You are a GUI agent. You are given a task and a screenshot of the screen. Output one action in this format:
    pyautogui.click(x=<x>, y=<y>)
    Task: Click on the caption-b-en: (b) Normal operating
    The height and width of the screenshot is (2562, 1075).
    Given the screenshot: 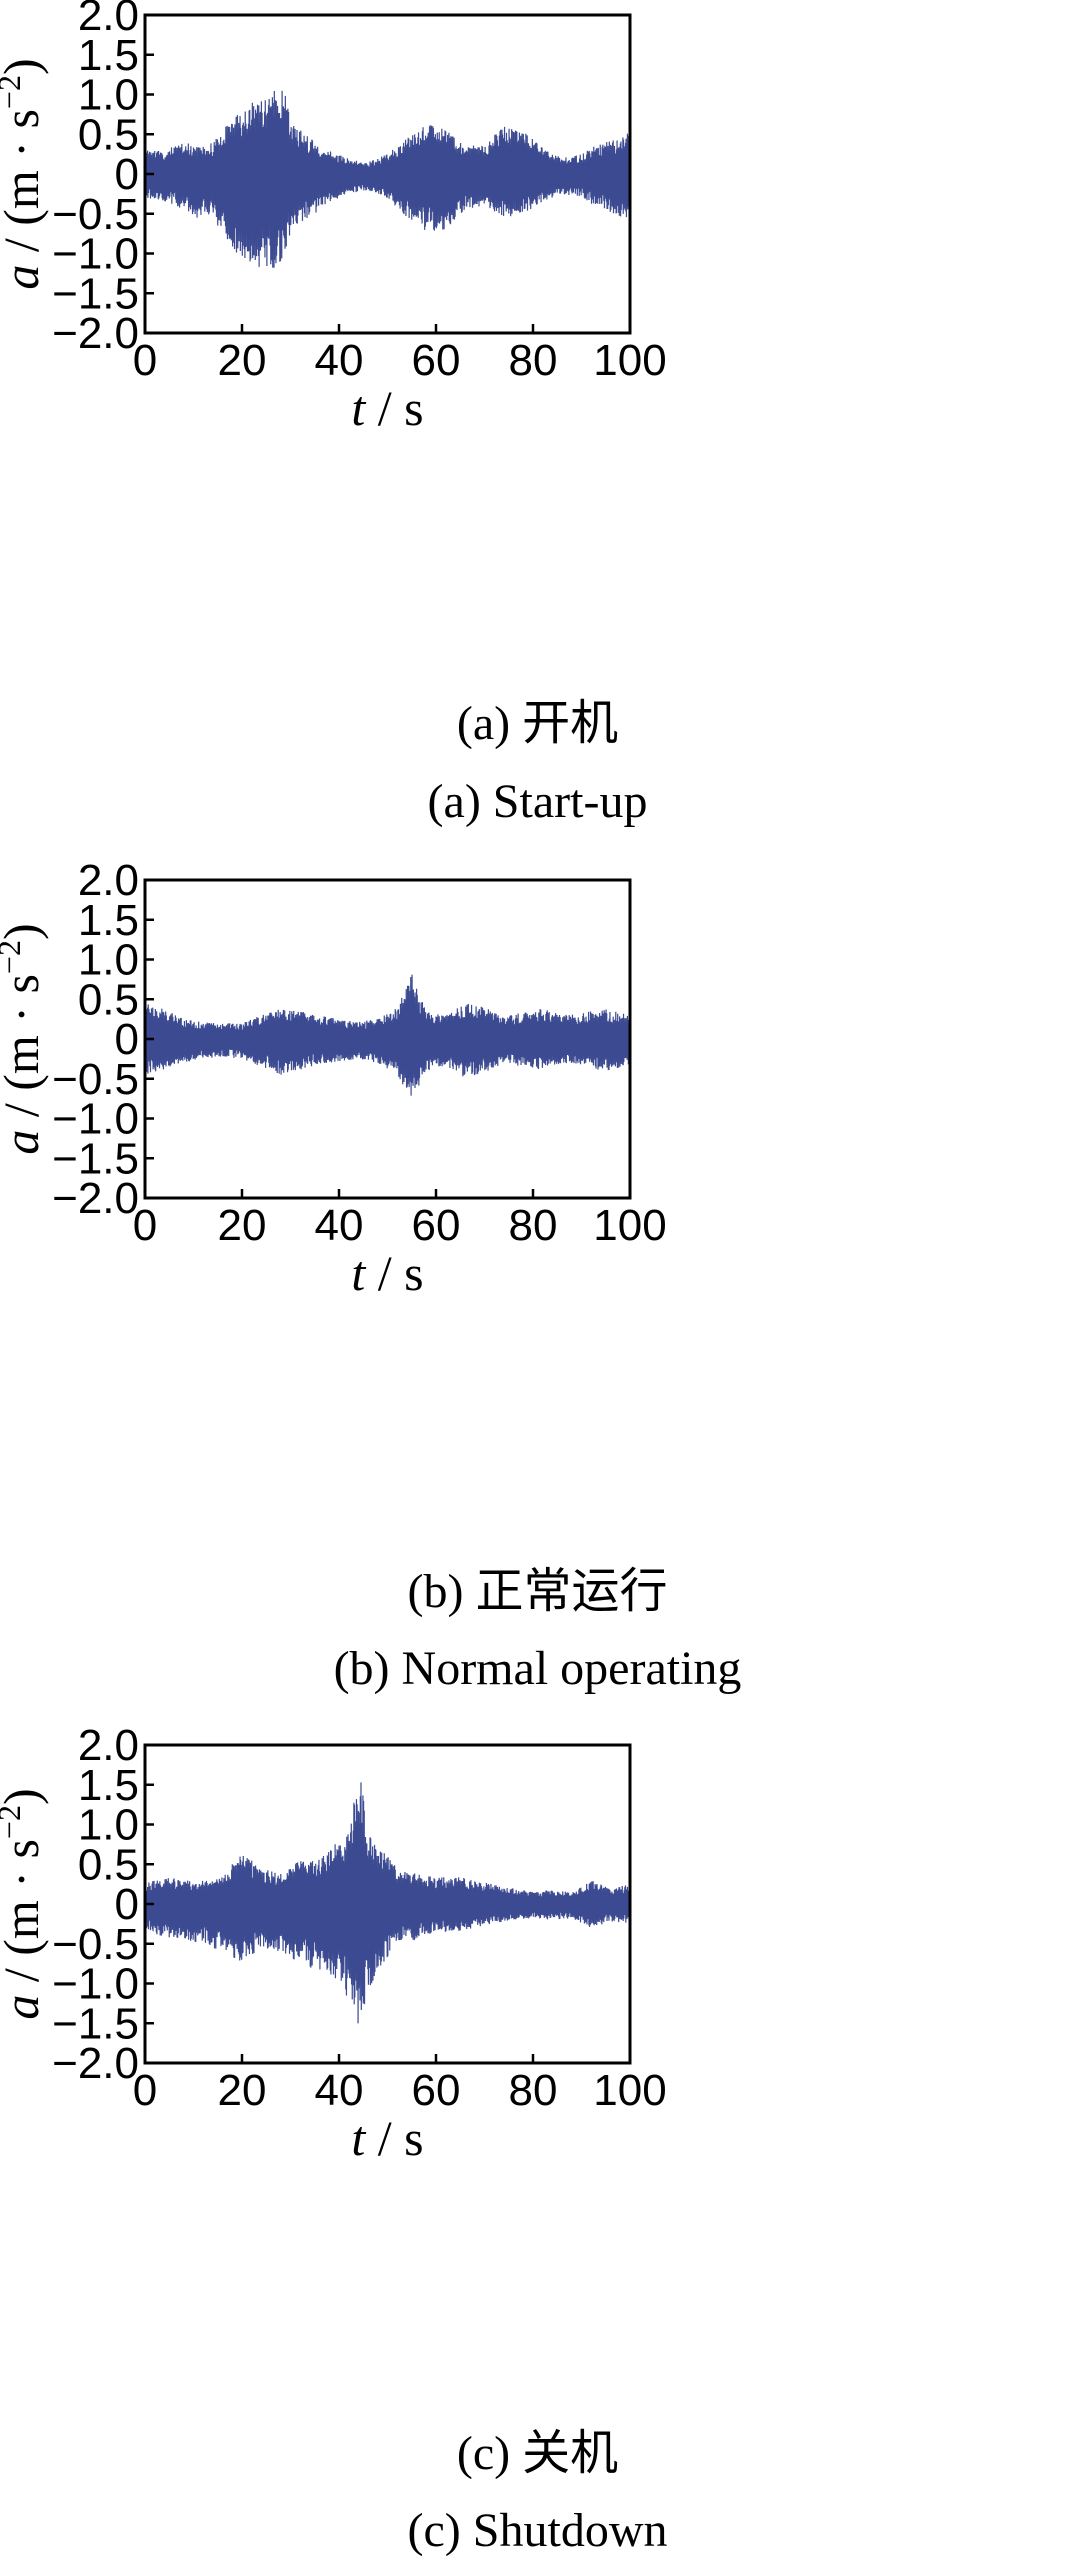 What is the action you would take?
    pyautogui.click(x=537, y=1668)
    